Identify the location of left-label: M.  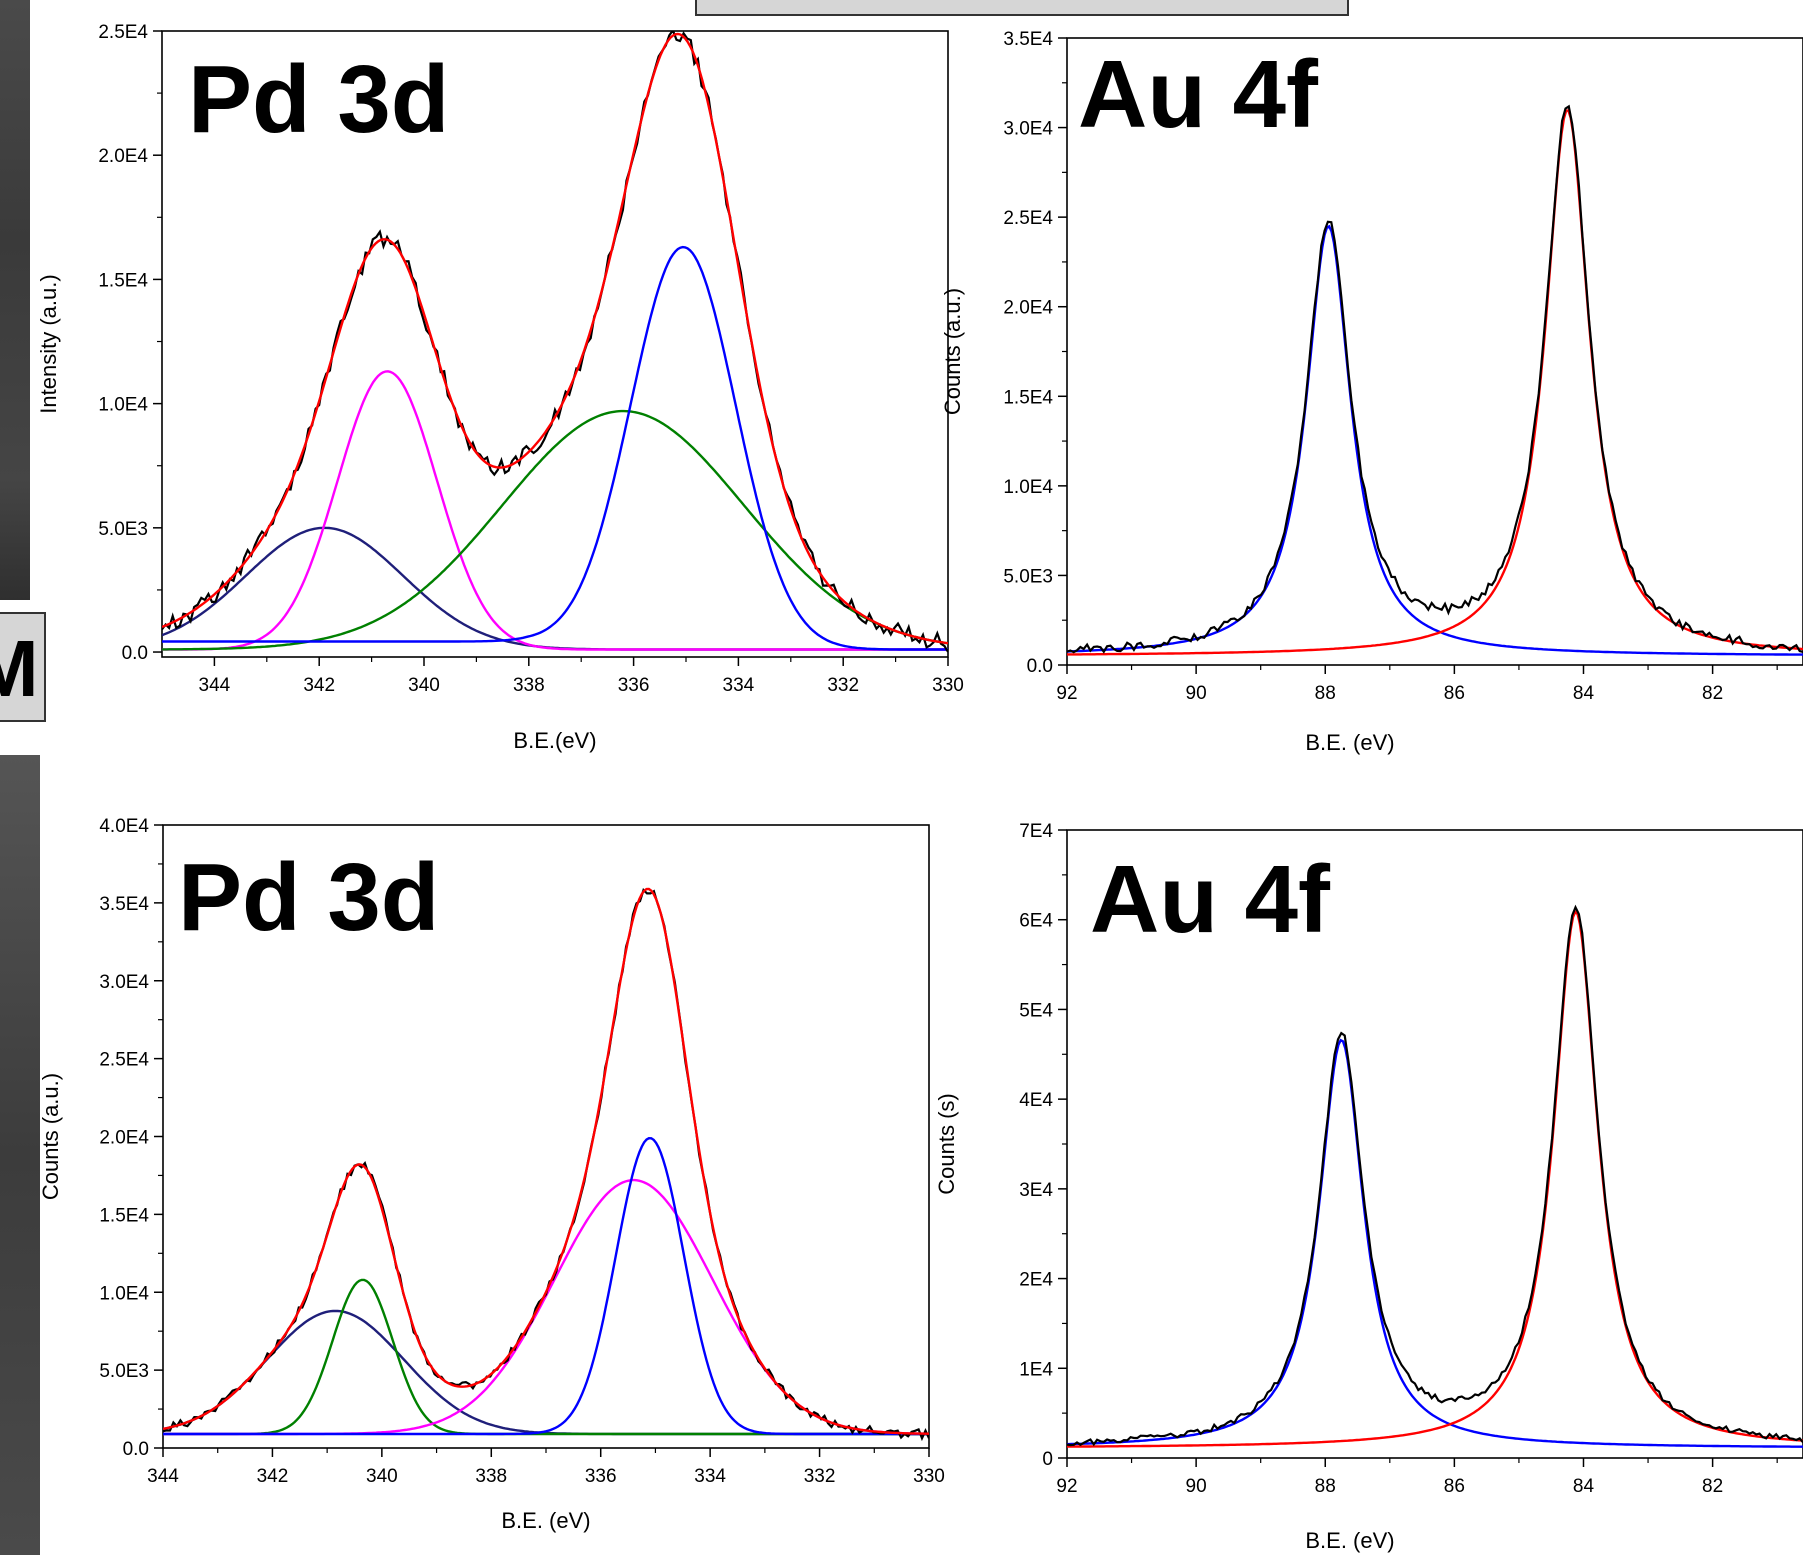
(19, 668).